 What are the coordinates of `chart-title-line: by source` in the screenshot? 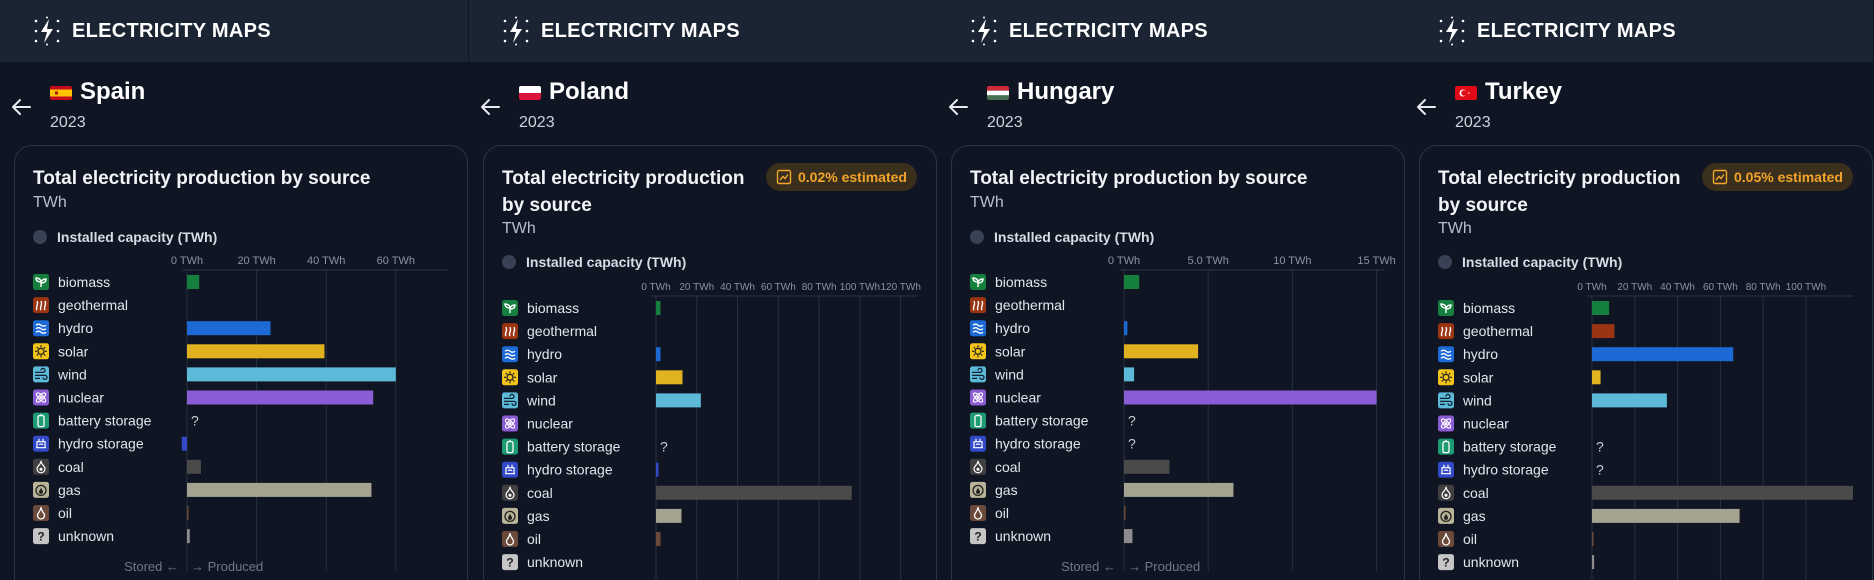 It's located at (1483, 205).